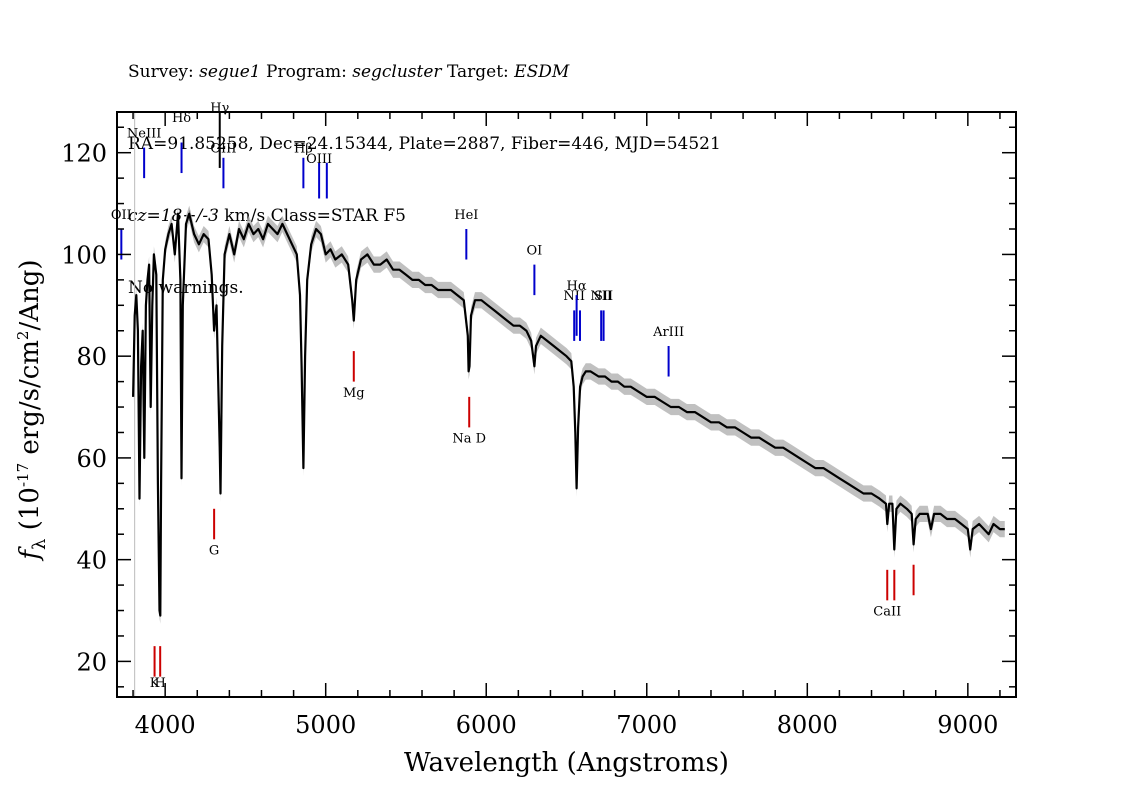  What do you see at coordinates (91, 357) in the screenshot?
I see `y-tick-label: 80` at bounding box center [91, 357].